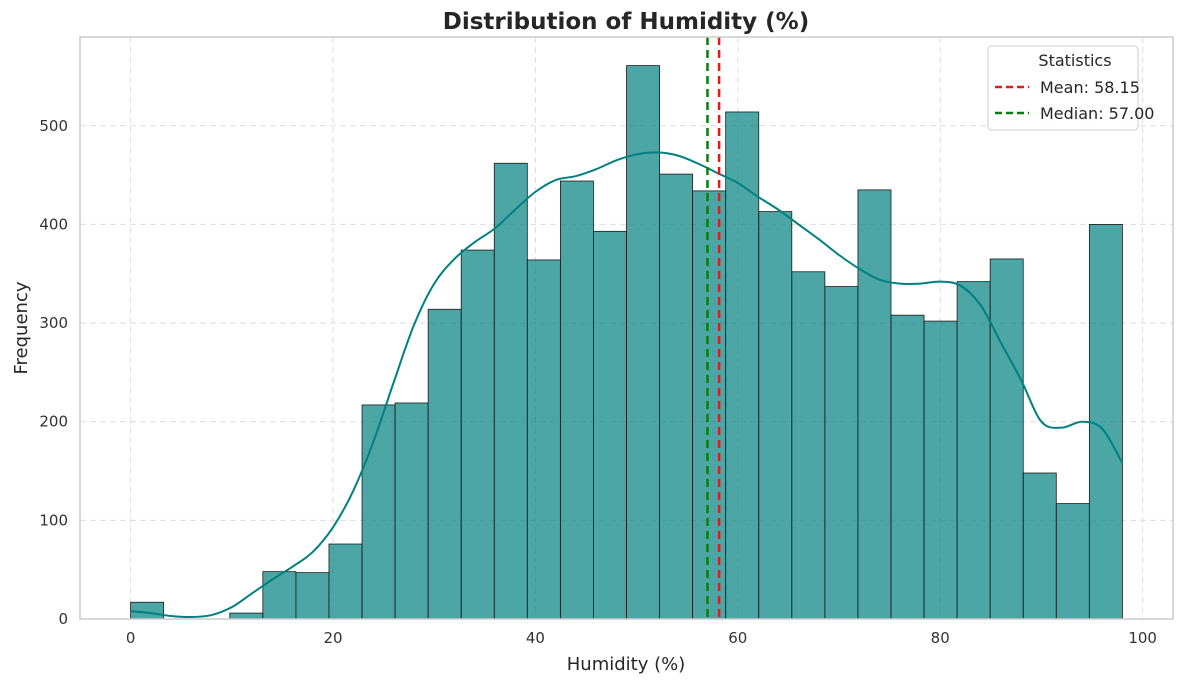 The height and width of the screenshot is (684, 1183). Describe the element at coordinates (53, 323) in the screenshot. I see `y-tick-label: 300` at that location.